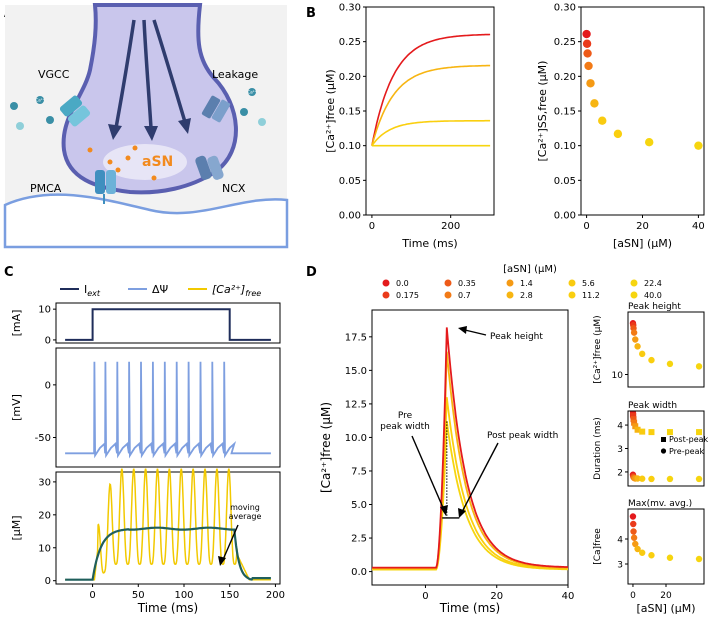 The height and width of the screenshot is (625, 709). What do you see at coordinates (428, 473) in the screenshot?
I see `pre-peak-arrow` at bounding box center [428, 473].